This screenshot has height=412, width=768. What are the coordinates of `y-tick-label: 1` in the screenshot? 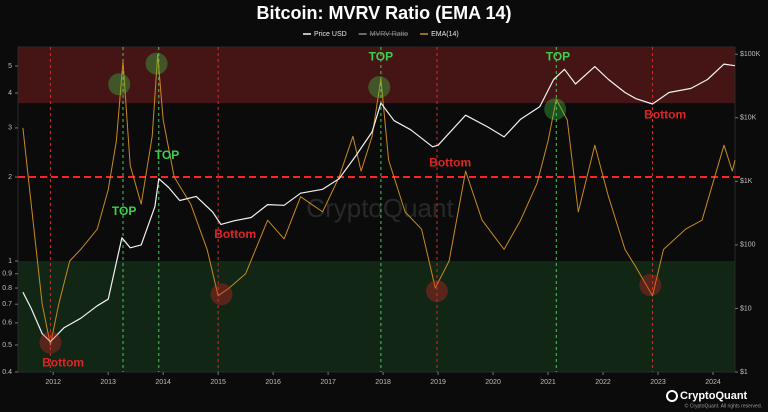 It's located at (10, 261).